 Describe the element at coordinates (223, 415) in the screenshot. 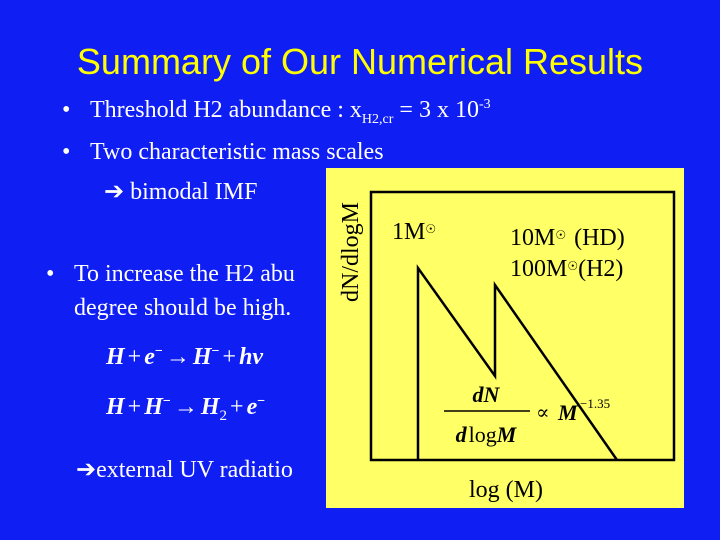

I see `eq-subscript: 2` at that location.